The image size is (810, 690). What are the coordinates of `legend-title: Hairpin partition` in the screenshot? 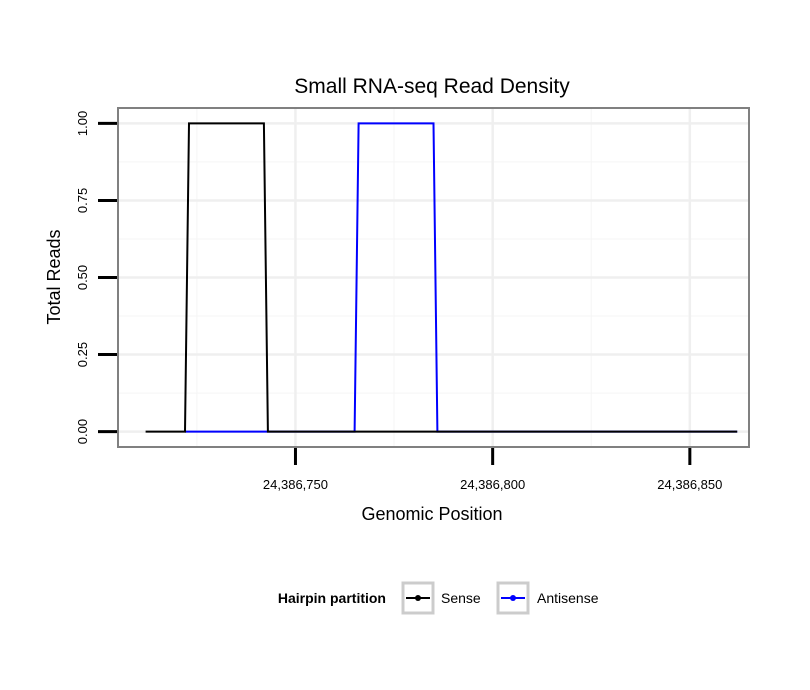 It's located at (332, 598).